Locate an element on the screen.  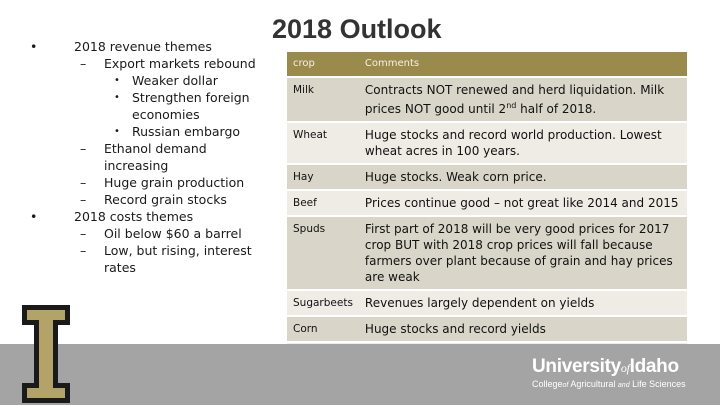
comment-cell: Huge stocks. Weak corn price. is located at coordinates (522, 177).